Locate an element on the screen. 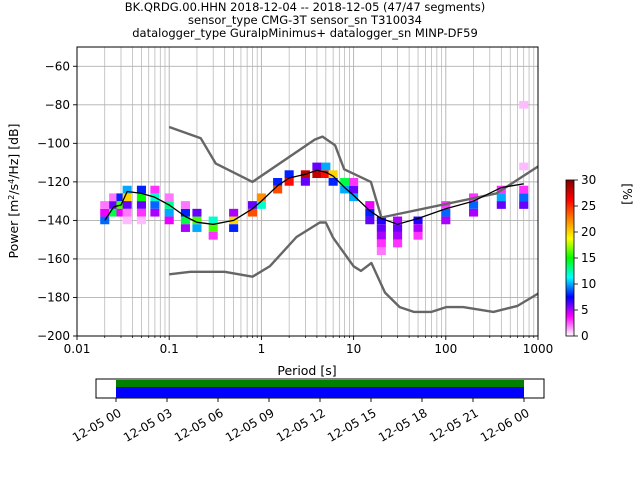 Image resolution: width=640 pixels, height=480 pixels. x-tick-label: 0.1 is located at coordinates (169, 349).